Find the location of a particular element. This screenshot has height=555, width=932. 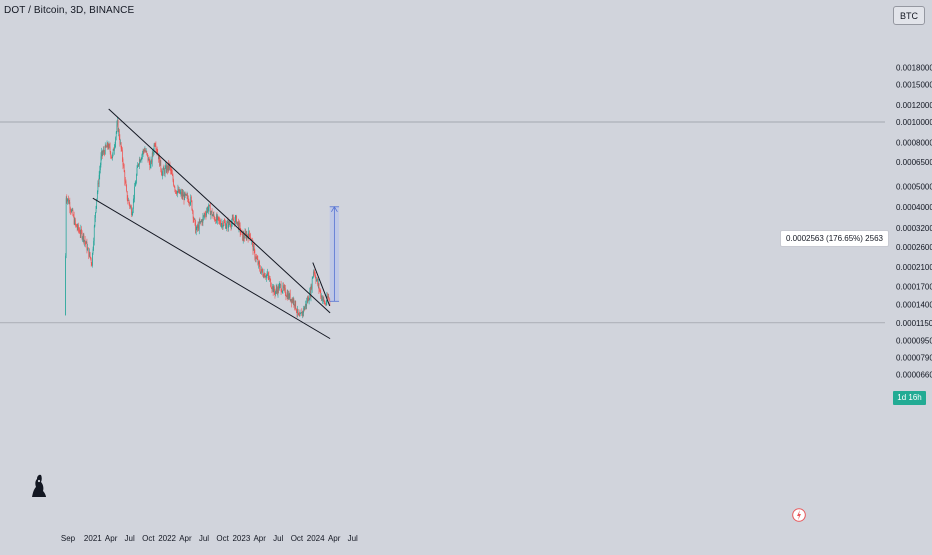

trendline is located at coordinates (219, 211).